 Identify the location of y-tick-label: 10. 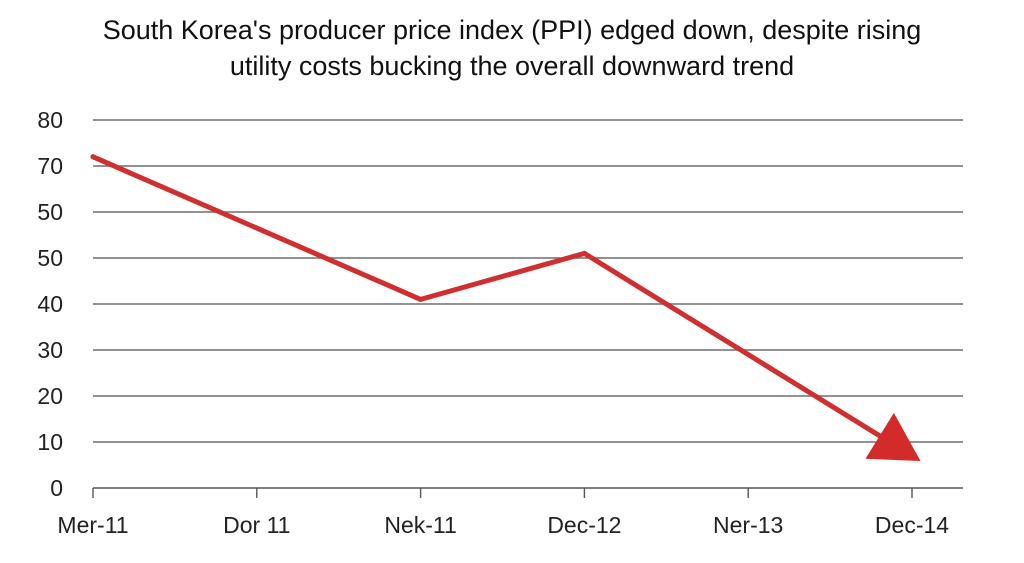
(50, 442).